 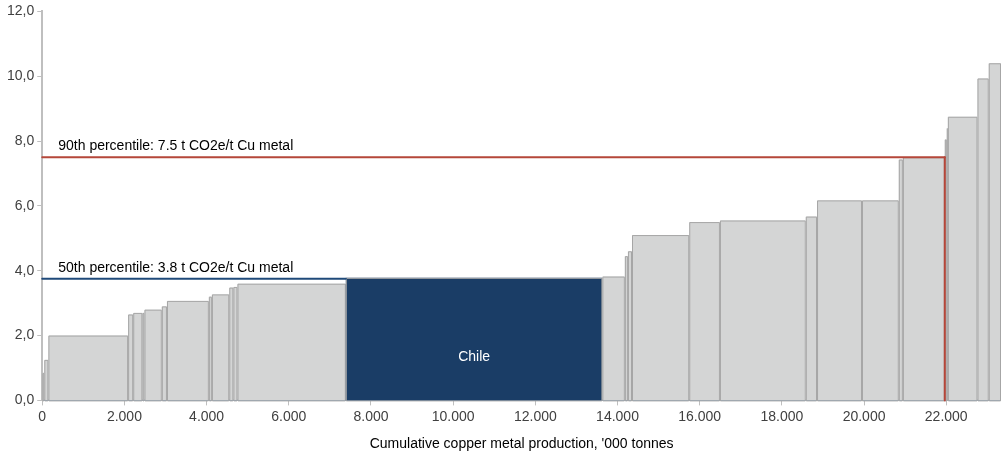 What do you see at coordinates (207, 415) in the screenshot?
I see `x-tick-label: 4.000` at bounding box center [207, 415].